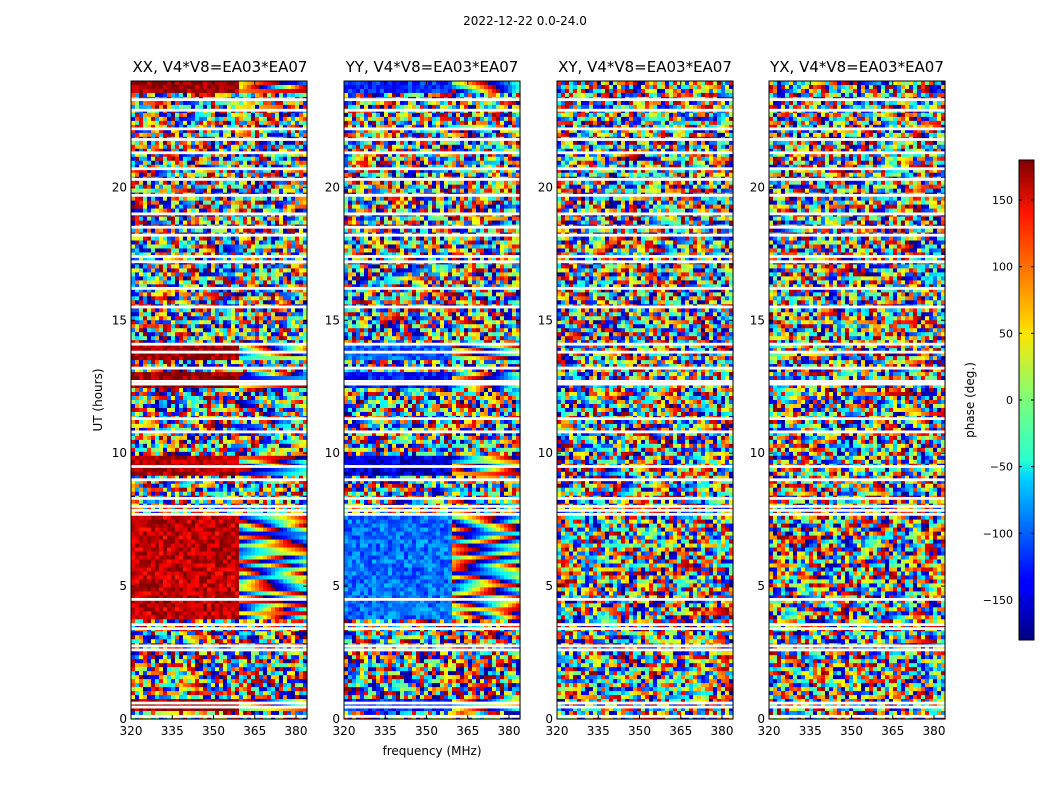  What do you see at coordinates (761, 719) in the screenshot?
I see `y-tick-label: 0` at bounding box center [761, 719].